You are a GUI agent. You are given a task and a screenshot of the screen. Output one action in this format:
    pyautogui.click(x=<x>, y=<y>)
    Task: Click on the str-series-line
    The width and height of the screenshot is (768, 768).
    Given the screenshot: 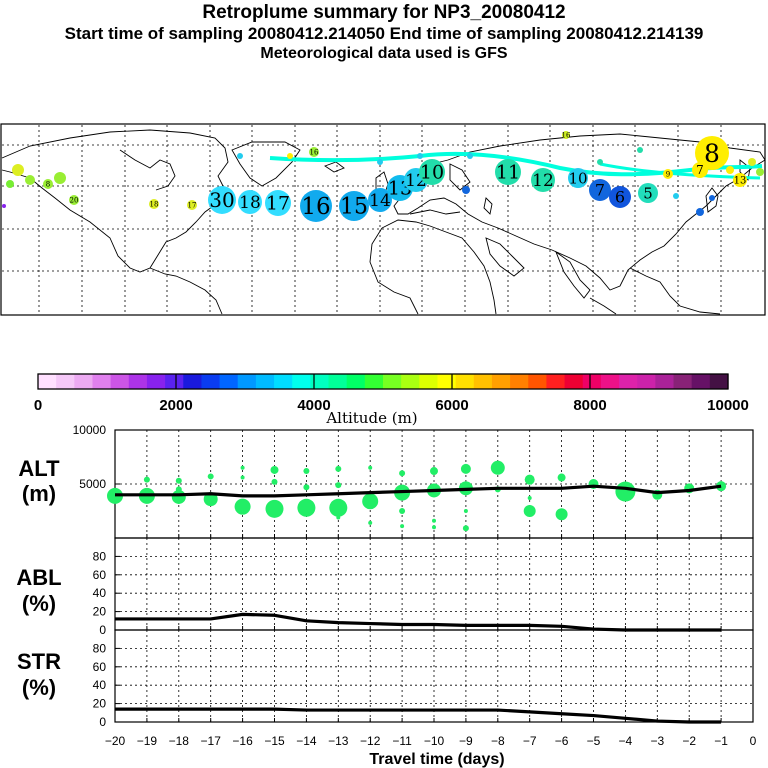 What is the action you would take?
    pyautogui.click(x=418, y=715)
    